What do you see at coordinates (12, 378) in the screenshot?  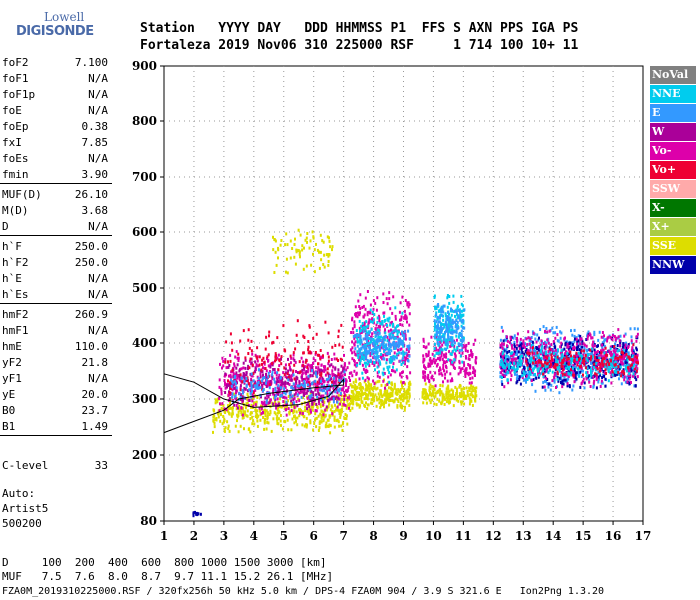 I see `param-label: yF1` at bounding box center [12, 378].